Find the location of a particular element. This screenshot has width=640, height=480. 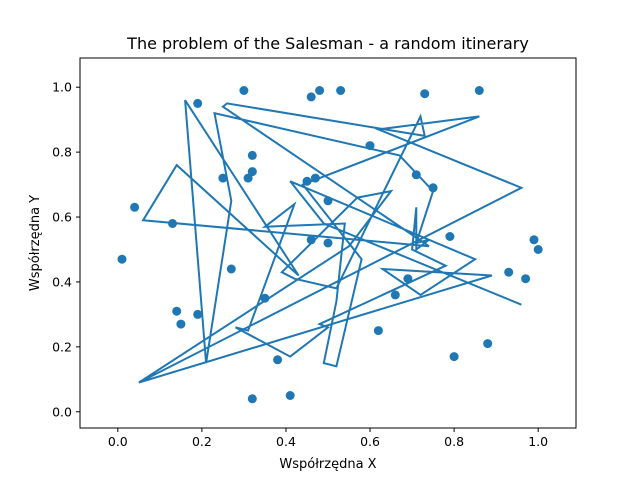

x-tick-label: 0.8 is located at coordinates (454, 441).